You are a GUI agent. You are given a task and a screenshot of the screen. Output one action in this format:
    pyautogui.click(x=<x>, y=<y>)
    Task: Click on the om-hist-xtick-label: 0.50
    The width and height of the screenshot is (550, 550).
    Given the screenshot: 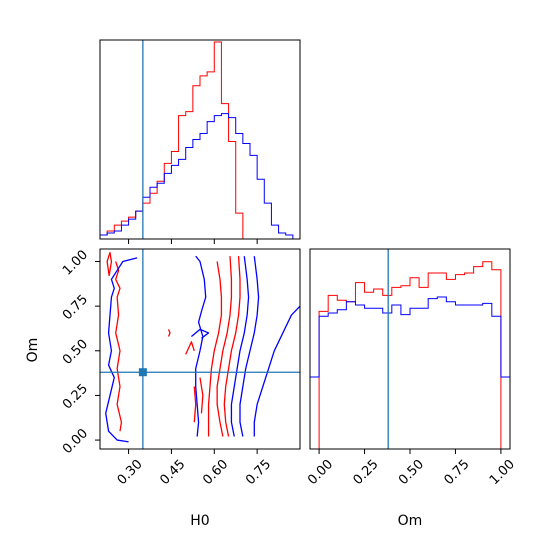 What is the action you would take?
    pyautogui.click(x=411, y=472)
    